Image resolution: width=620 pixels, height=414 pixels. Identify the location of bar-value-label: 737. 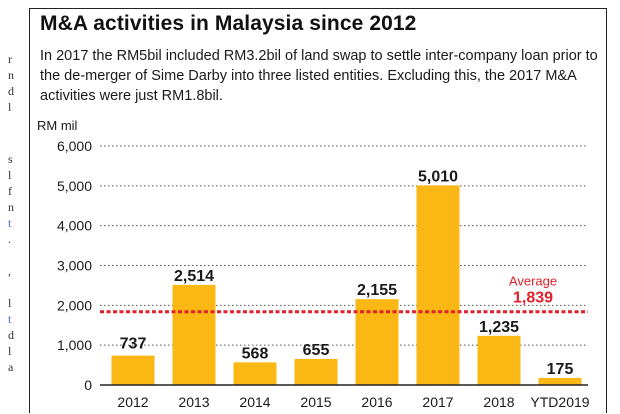
(133, 344).